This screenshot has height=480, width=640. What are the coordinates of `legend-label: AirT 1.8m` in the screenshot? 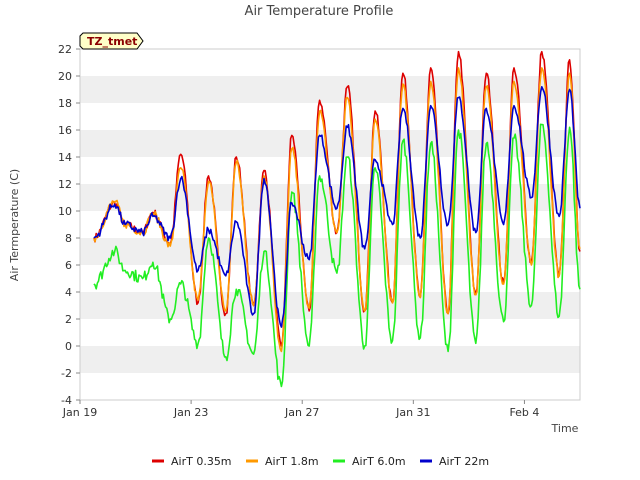 It's located at (292, 461).